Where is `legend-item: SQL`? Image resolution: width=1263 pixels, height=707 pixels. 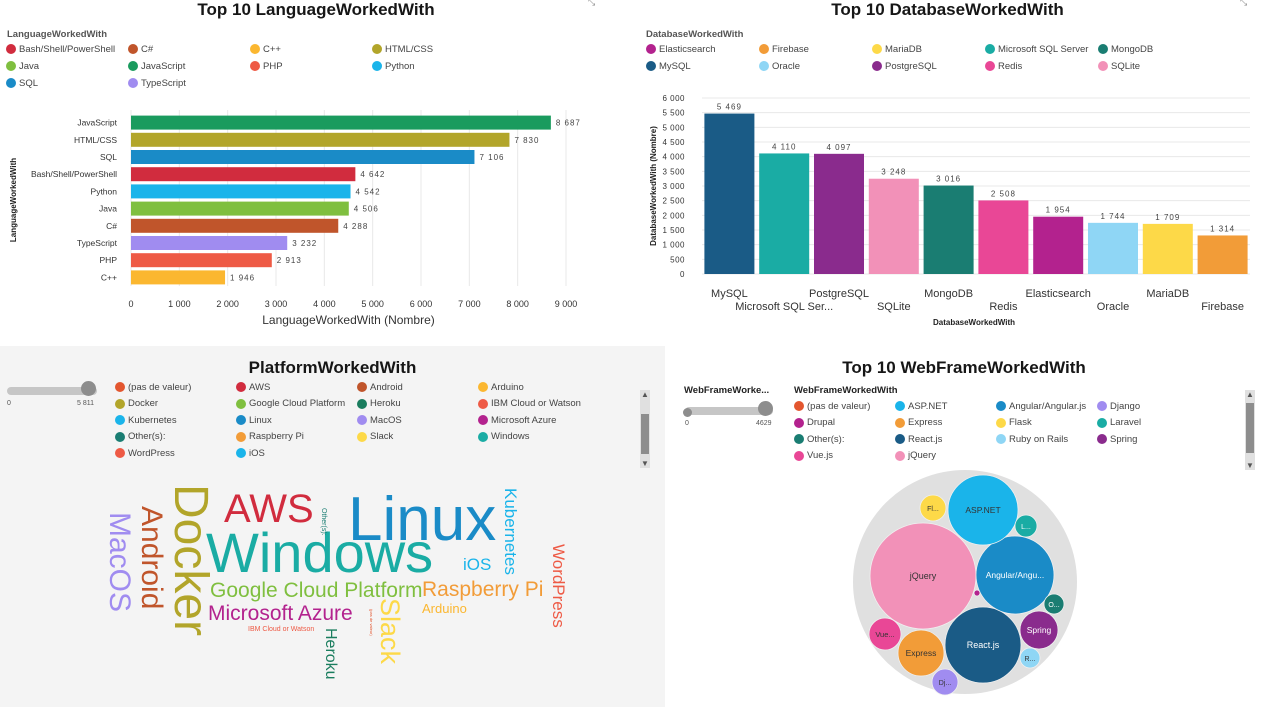 legend-item: SQL is located at coordinates (22, 83).